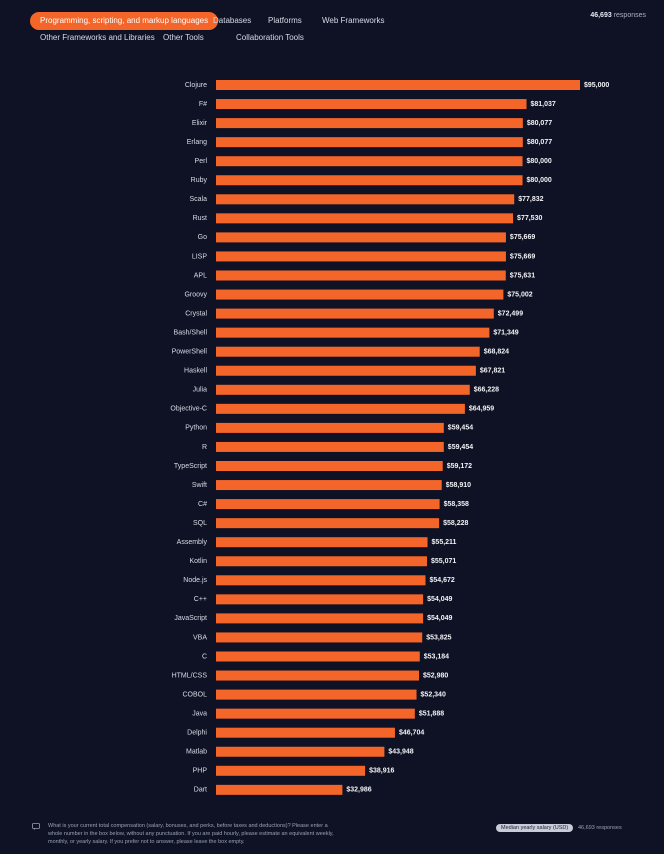 Image resolution: width=664 pixels, height=854 pixels. I want to click on value-label: $80,077, so click(539, 142).